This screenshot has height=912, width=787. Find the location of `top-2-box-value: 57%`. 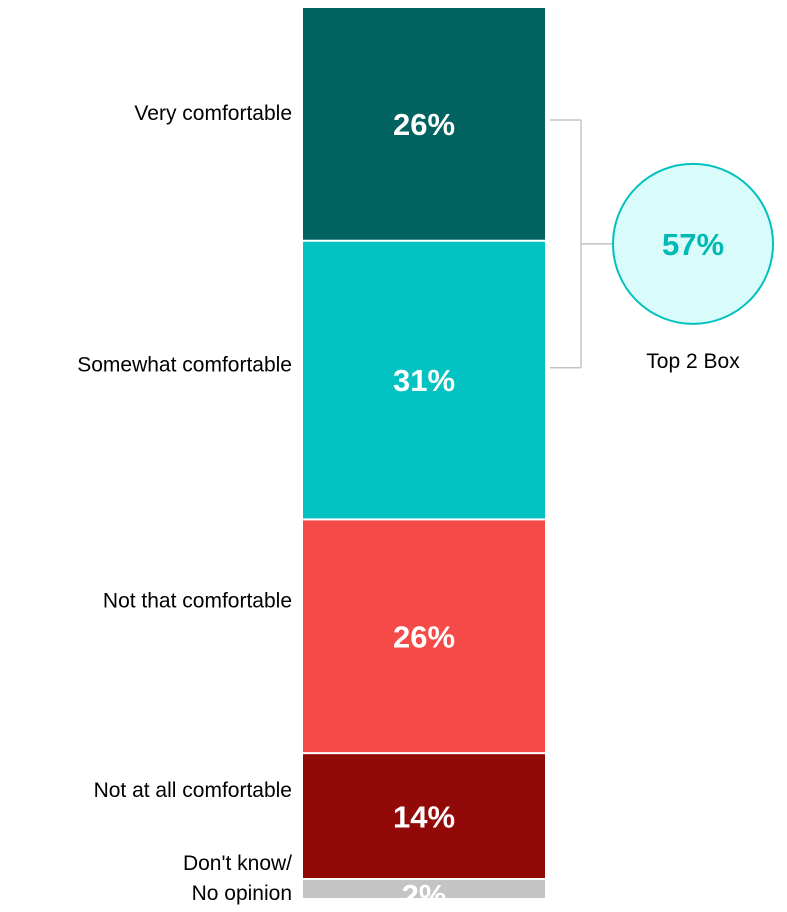

top-2-box-value: 57% is located at coordinates (693, 244).